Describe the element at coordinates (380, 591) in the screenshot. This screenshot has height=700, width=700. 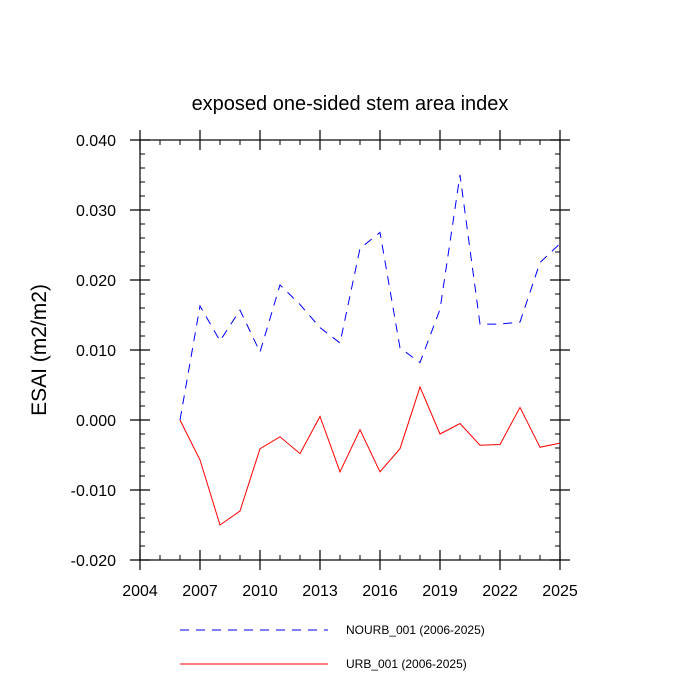
I see `x-tick-label: 2016` at that location.